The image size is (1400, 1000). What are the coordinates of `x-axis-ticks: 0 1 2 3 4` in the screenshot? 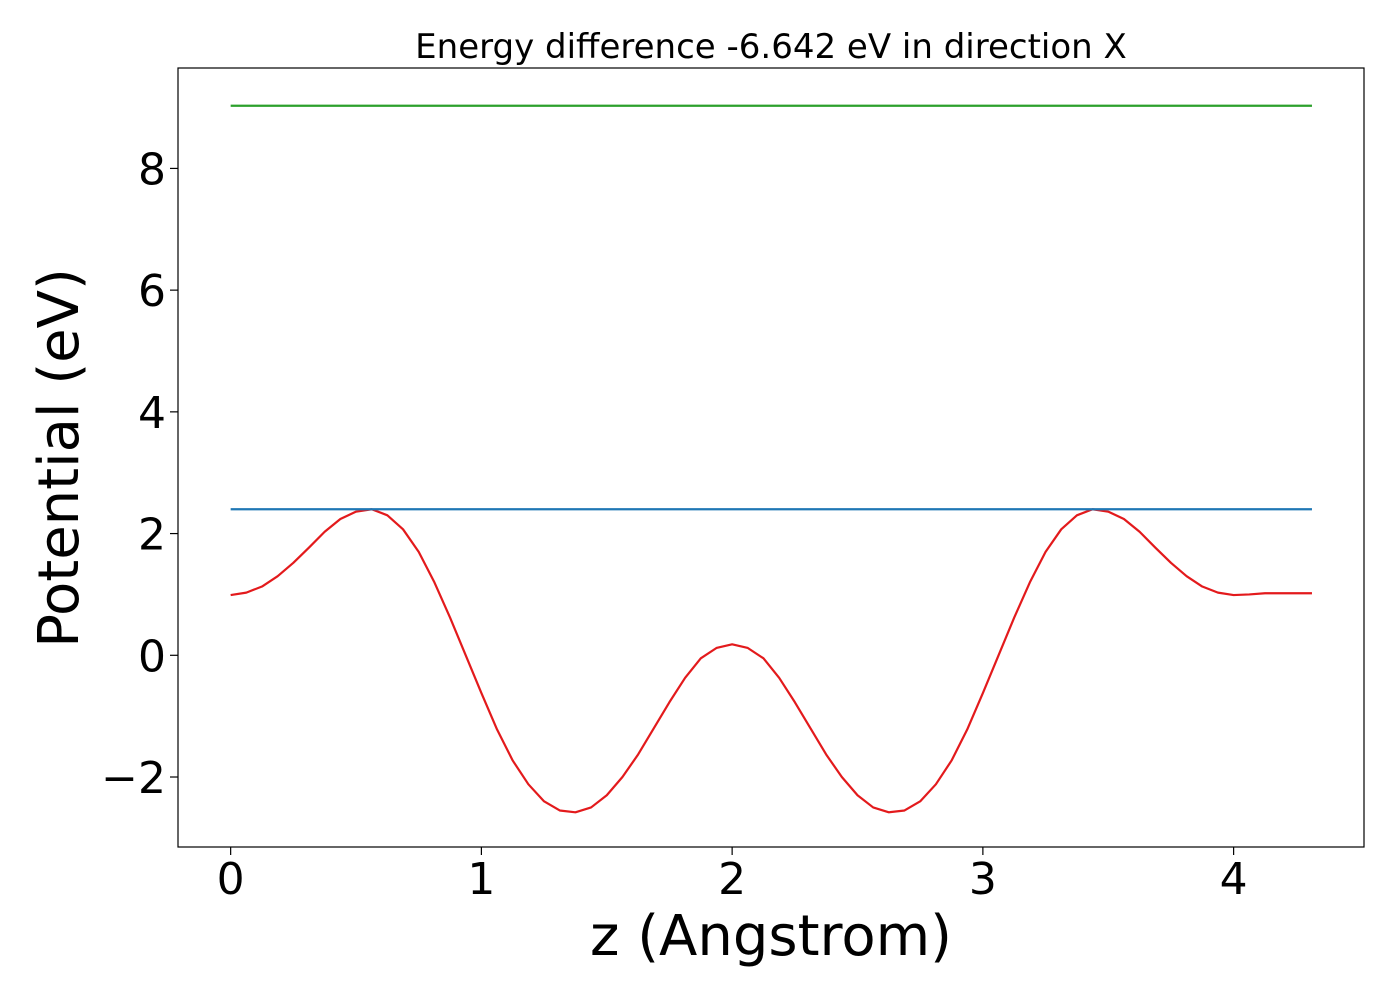 It's located at (732, 876).